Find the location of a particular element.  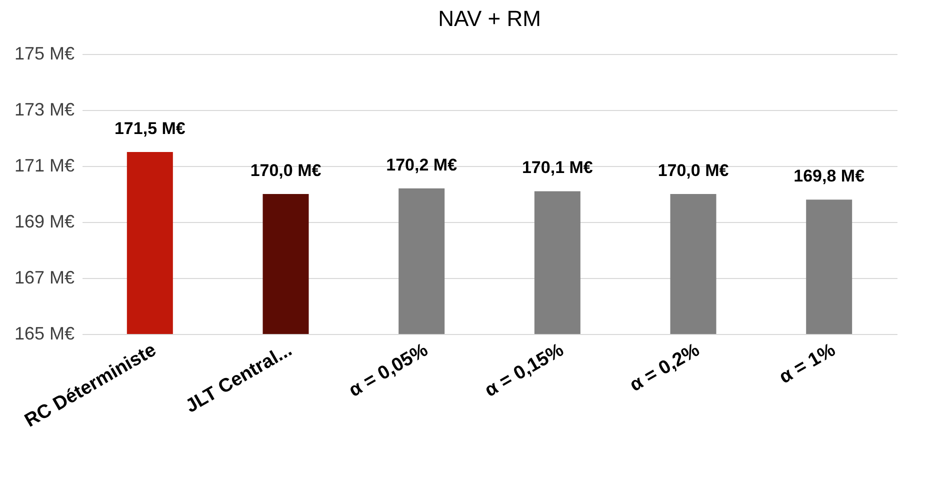

data-label: 171,5 M€ is located at coordinates (150, 128).